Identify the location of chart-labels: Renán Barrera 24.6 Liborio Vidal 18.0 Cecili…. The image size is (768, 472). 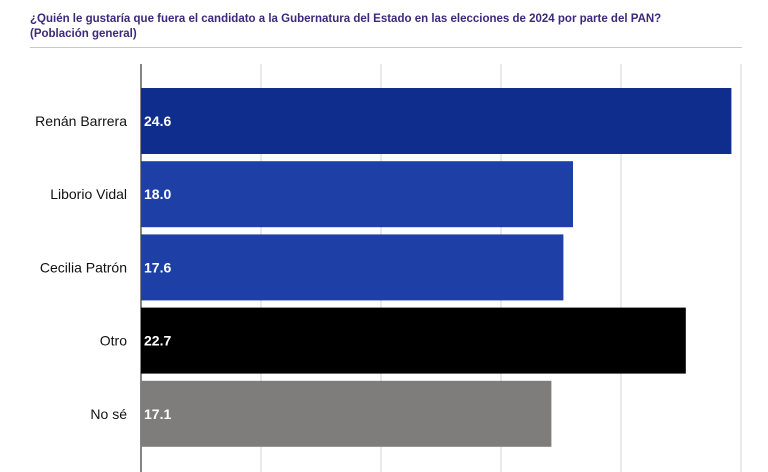
(103, 267).